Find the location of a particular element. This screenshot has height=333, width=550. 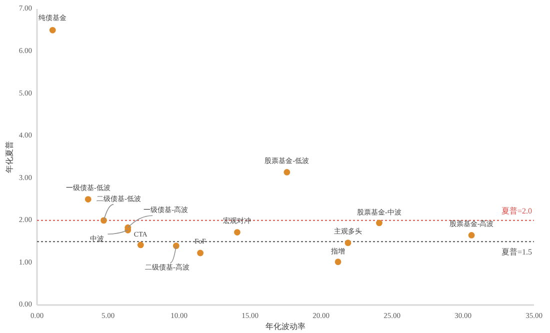

x-axis-title: 年化波动率 is located at coordinates (286, 326).